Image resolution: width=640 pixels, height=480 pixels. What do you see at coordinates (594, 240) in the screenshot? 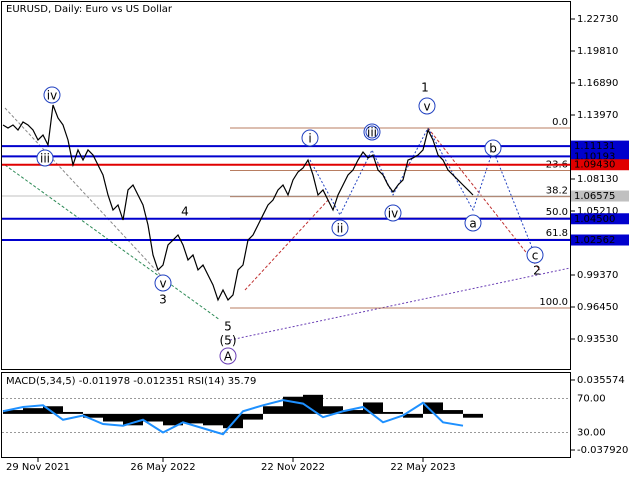
I see `level-label: 1.02562` at bounding box center [594, 240].